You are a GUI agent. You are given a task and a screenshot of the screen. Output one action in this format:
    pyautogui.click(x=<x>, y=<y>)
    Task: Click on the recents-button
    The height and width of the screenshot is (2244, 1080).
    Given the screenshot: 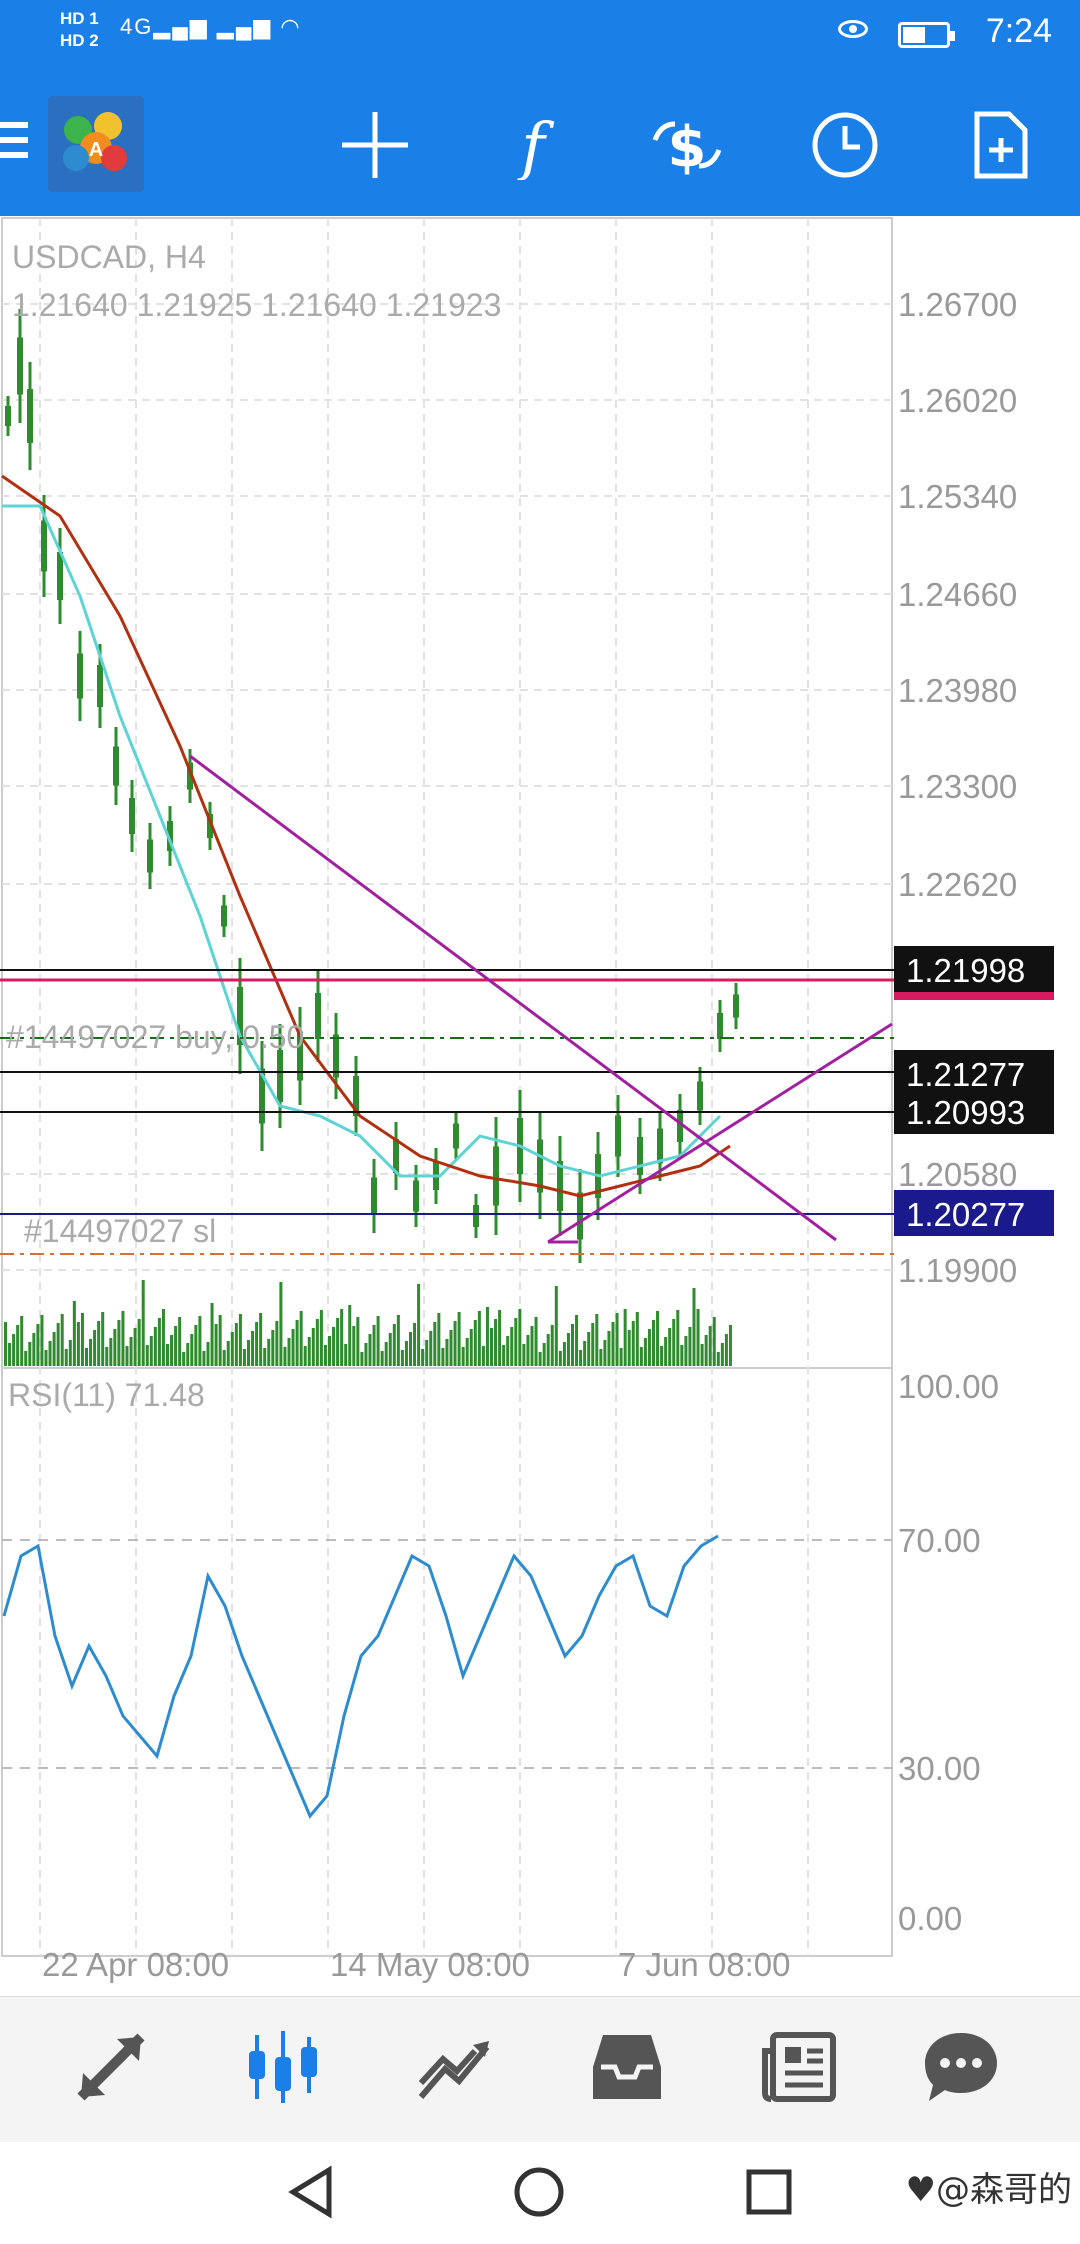 What is the action you would take?
    pyautogui.click(x=769, y=2192)
    